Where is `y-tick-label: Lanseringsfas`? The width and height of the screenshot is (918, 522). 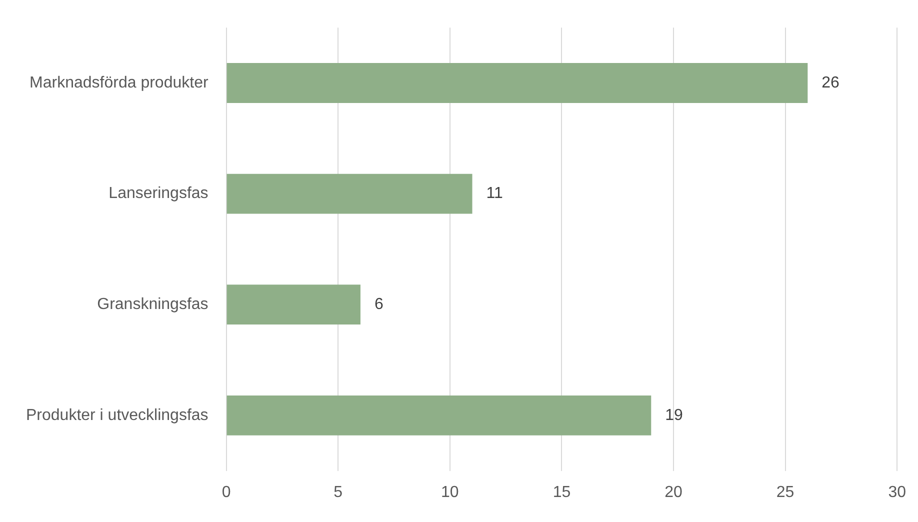 y-tick-label: Lanseringsfas is located at coordinates (158, 193).